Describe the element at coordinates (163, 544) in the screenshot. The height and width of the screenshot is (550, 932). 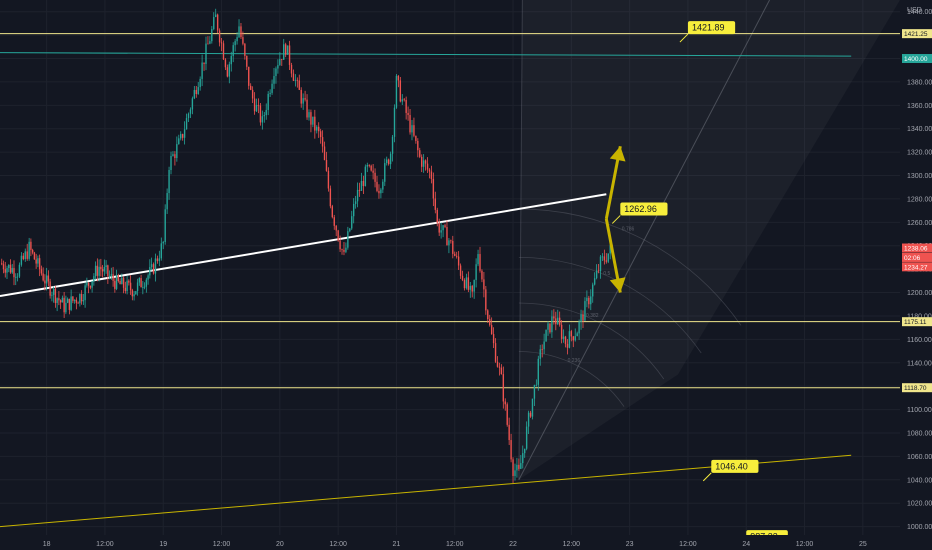
I see `time-tick-label: 19` at that location.